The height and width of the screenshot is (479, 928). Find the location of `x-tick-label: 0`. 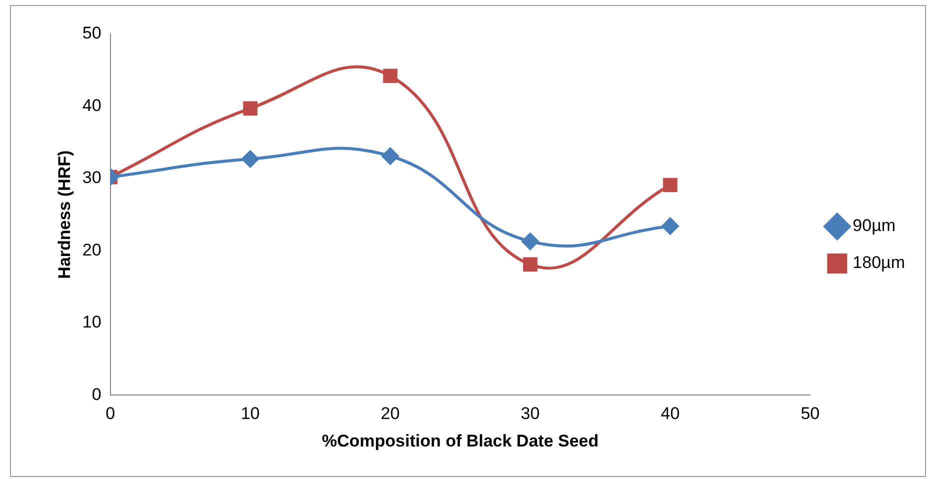

x-tick-label: 0 is located at coordinates (111, 414).